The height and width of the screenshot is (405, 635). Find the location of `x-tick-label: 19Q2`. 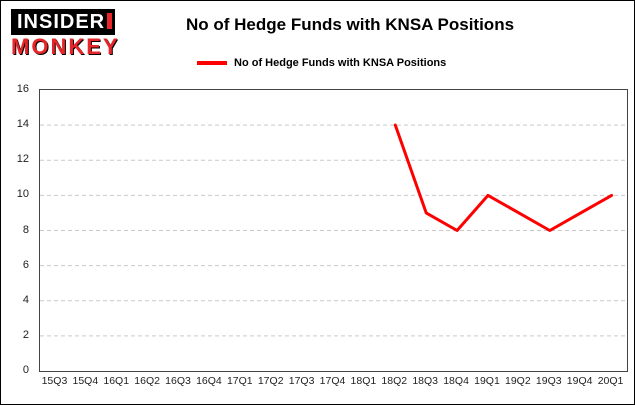

x-tick-label: 19Q2 is located at coordinates (518, 381).